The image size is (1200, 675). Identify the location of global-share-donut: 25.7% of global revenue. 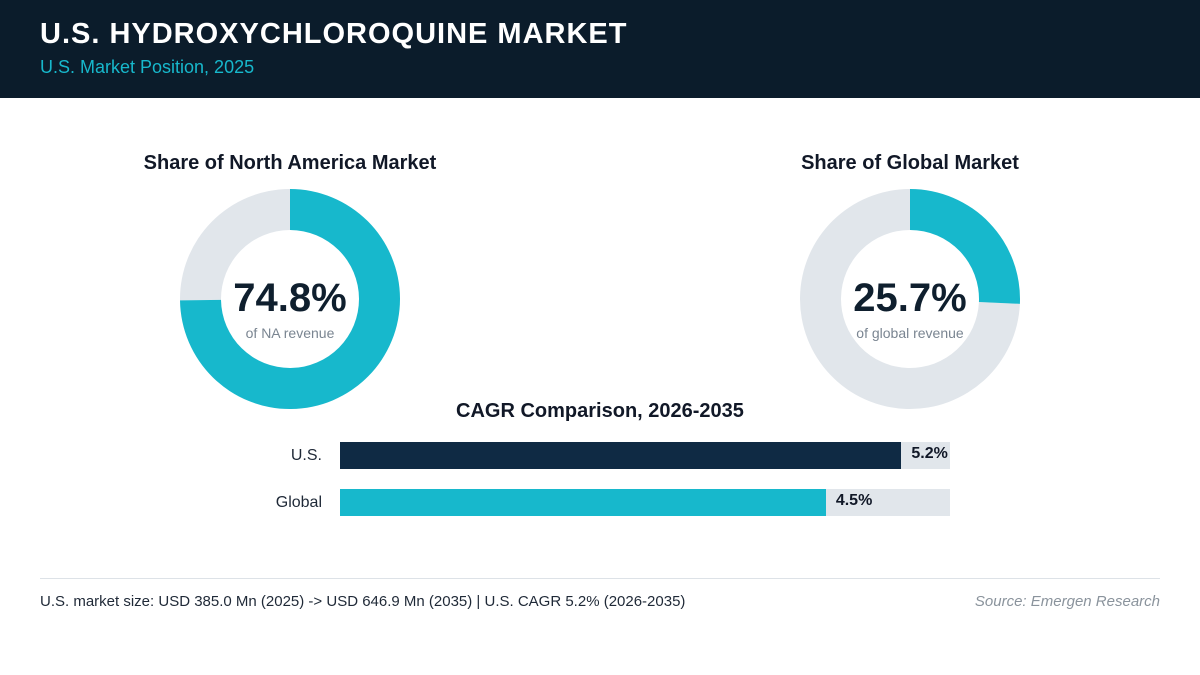
(910, 299).